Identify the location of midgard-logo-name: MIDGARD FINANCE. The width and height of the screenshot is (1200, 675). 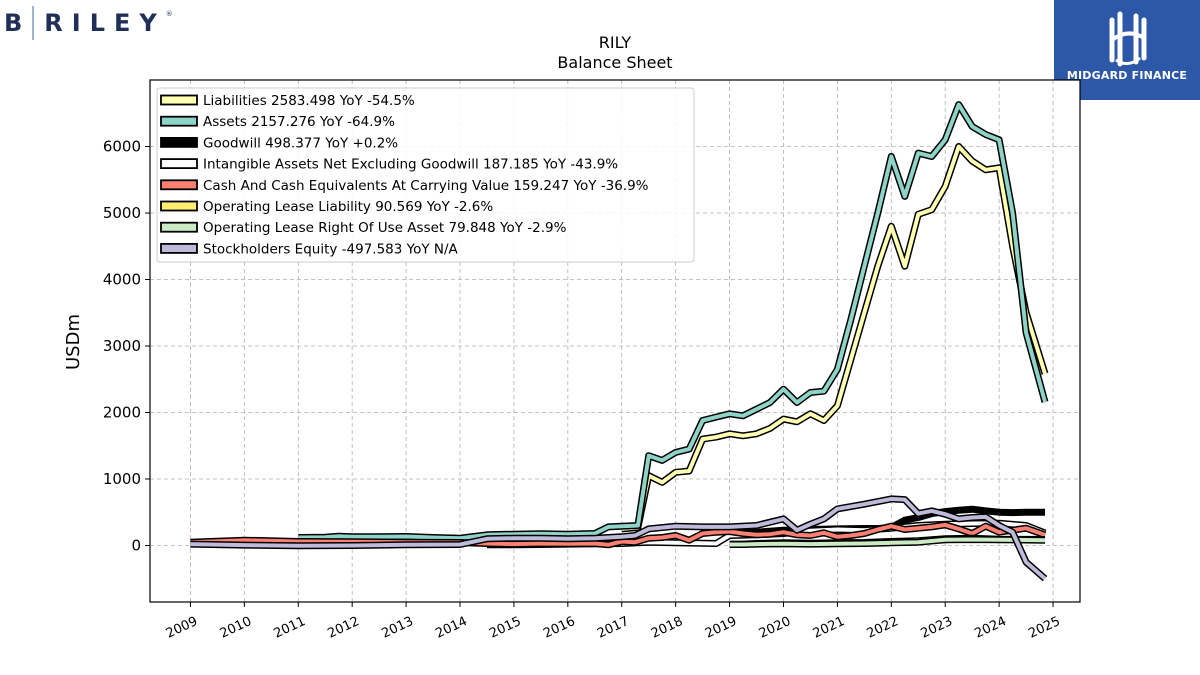
(1127, 75).